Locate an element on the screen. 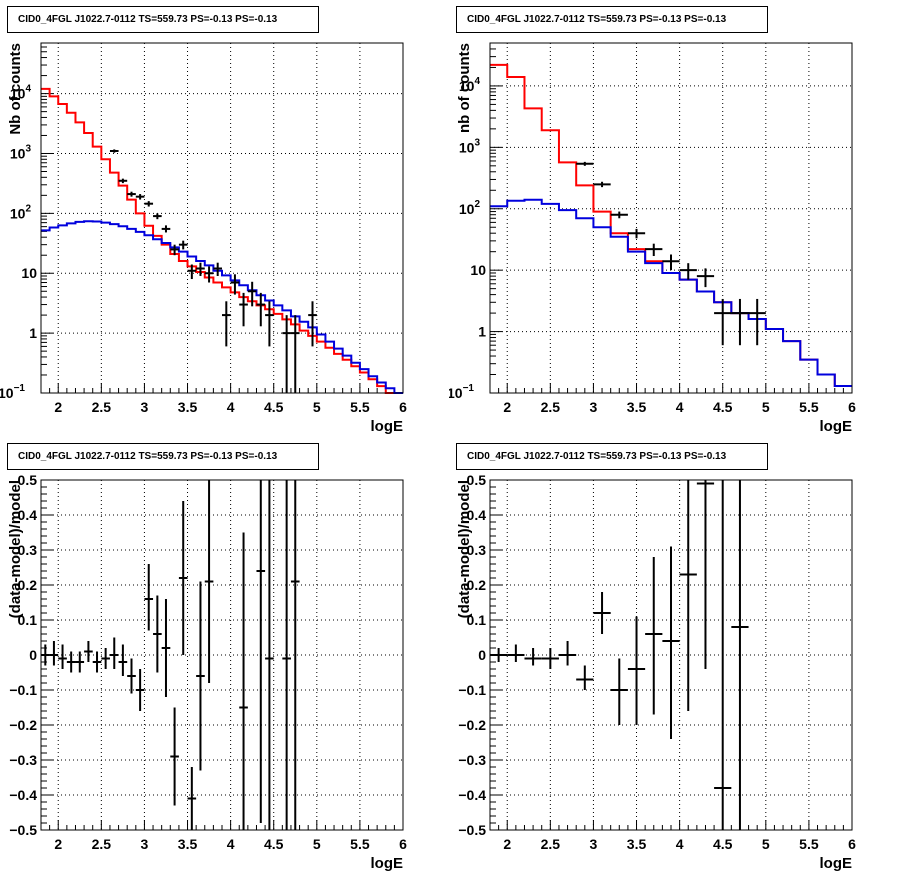  y-tick-label: 0.5 is located at coordinates (477, 480).